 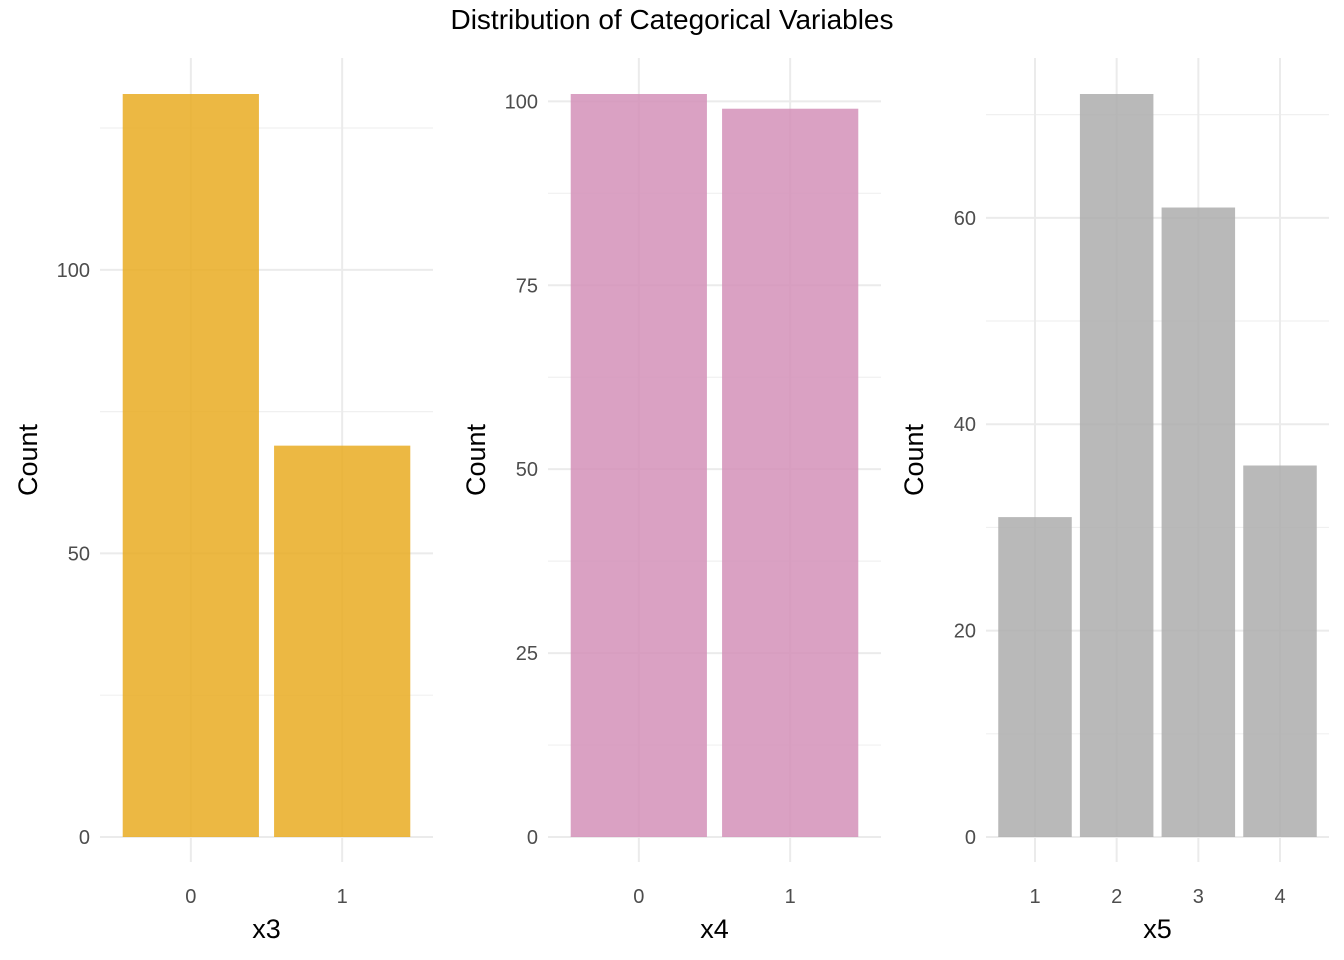 What do you see at coordinates (672, 19) in the screenshot?
I see `page-title: Distribution of Categorical Variables` at bounding box center [672, 19].